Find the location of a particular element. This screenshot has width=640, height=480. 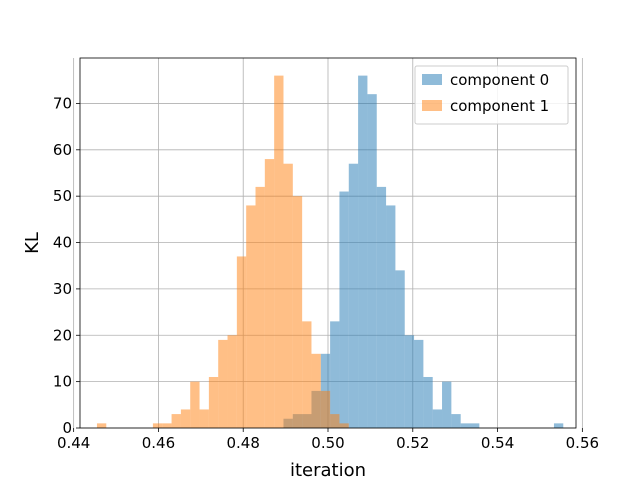

y-tick-label: 60 is located at coordinates (62, 150).